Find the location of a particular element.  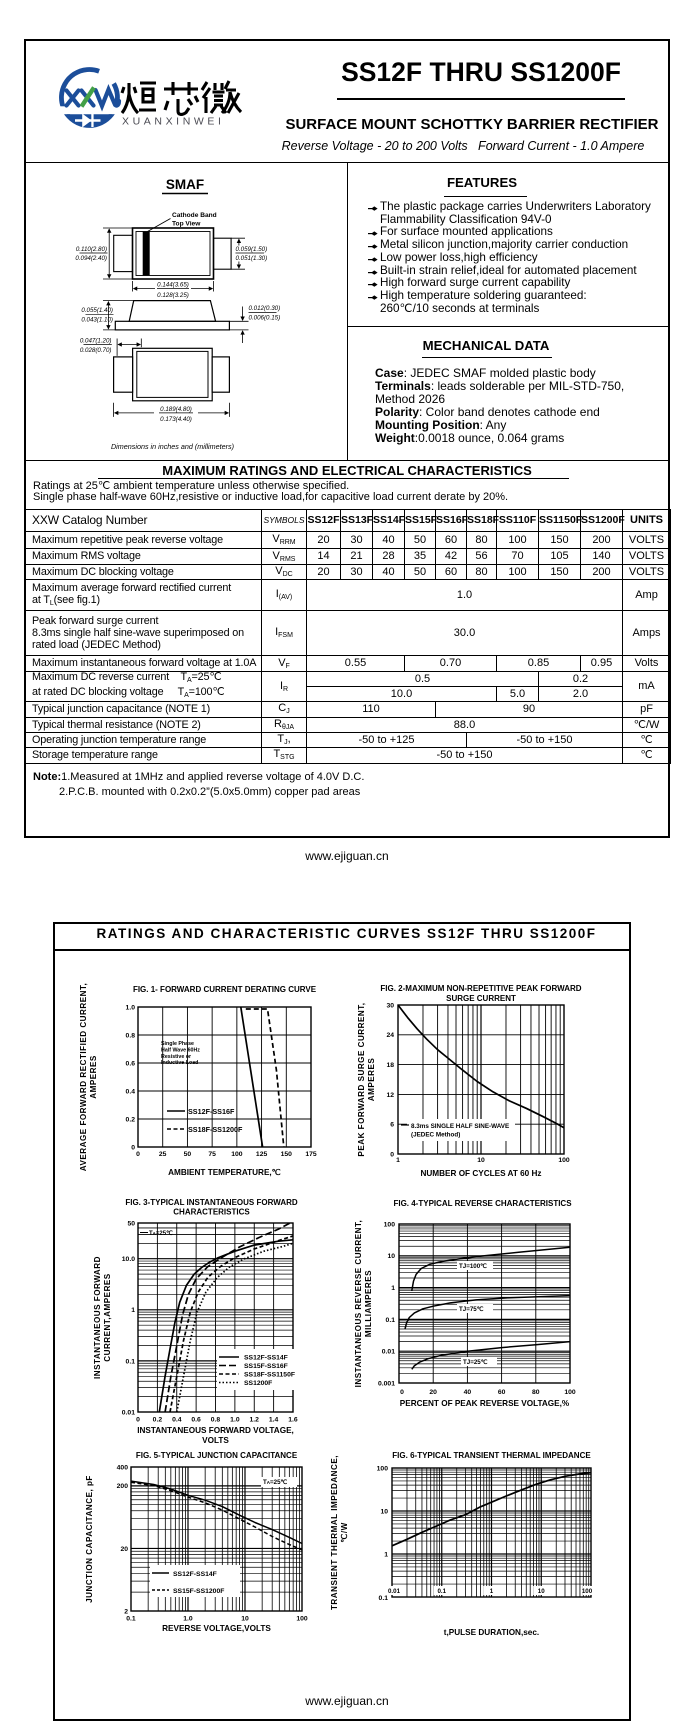

svg-text: 0.001 is located at coordinates (386, 1383).